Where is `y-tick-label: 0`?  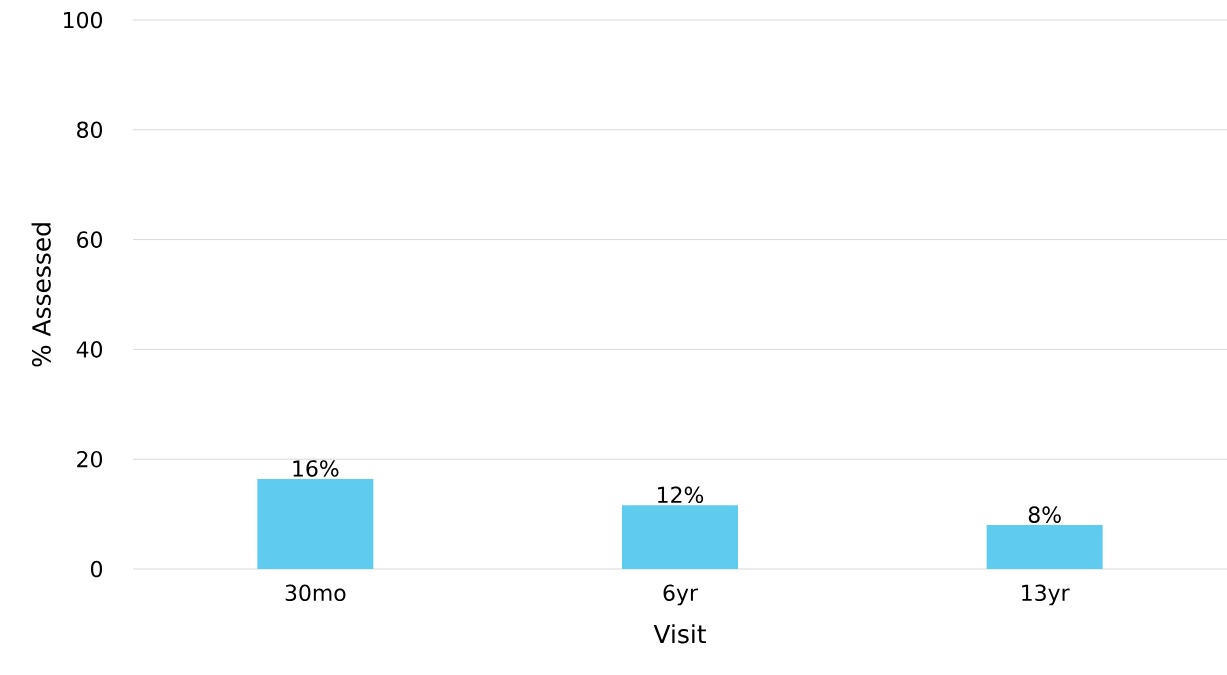 y-tick-label: 0 is located at coordinates (96, 569).